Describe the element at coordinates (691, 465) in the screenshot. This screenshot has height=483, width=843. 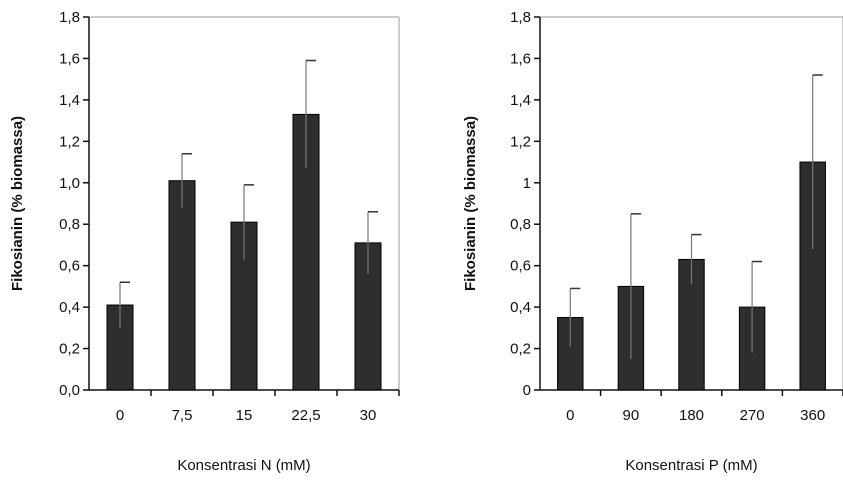
I see `x-axis-label: Konsentrasi P (mM)` at that location.